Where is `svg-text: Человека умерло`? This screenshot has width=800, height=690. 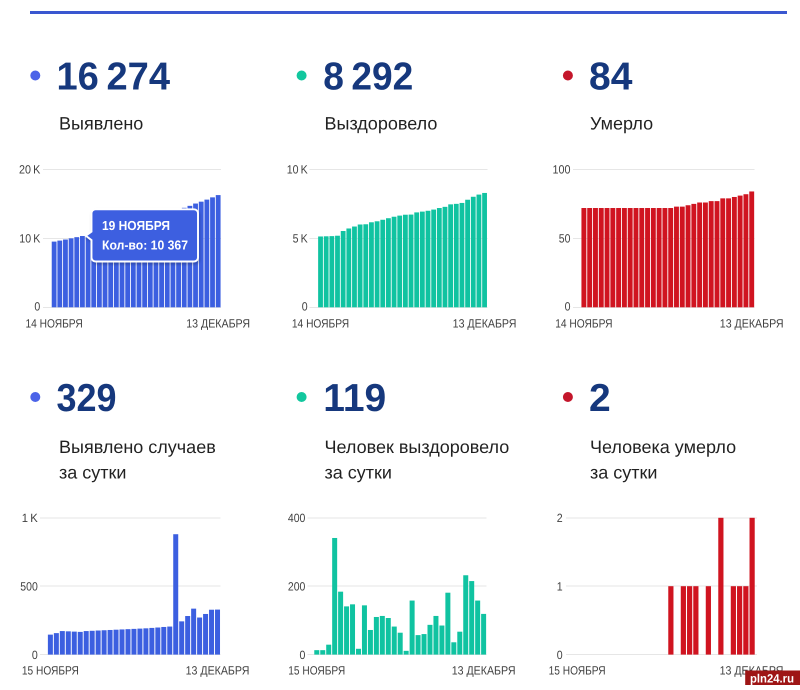
svg-text: Человека умерло is located at coordinates (663, 447).